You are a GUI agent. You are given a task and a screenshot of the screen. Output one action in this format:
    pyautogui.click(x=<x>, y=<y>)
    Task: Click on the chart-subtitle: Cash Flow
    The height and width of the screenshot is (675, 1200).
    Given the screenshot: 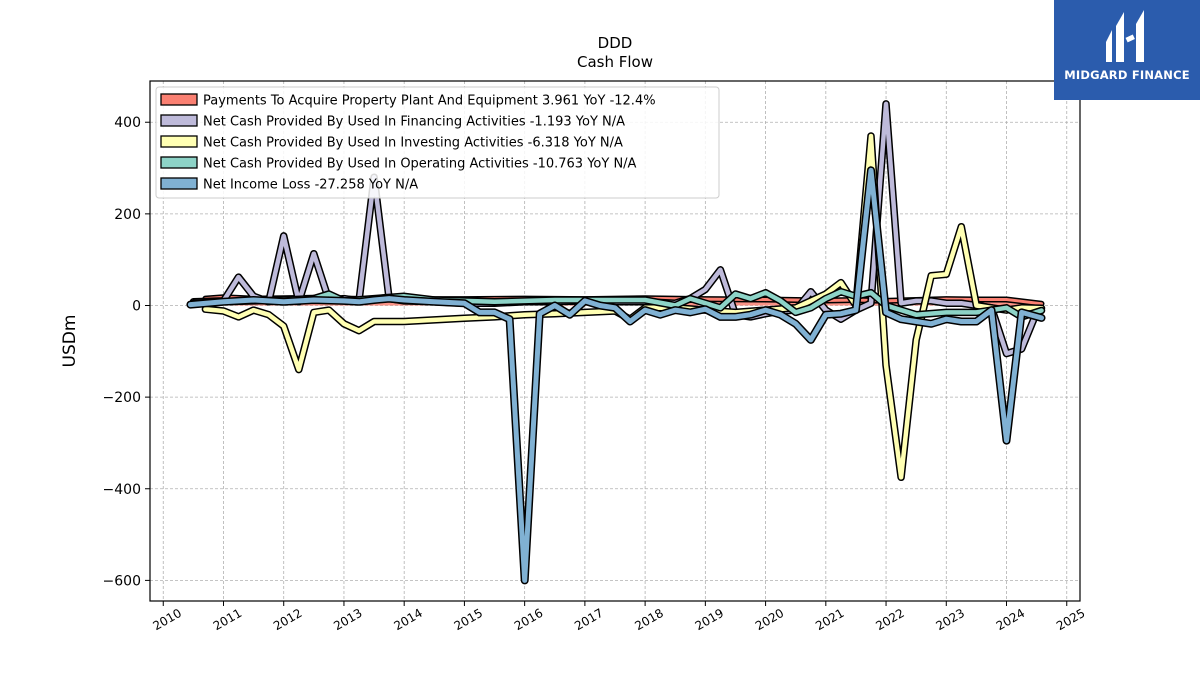 What is the action you would take?
    pyautogui.click(x=615, y=62)
    